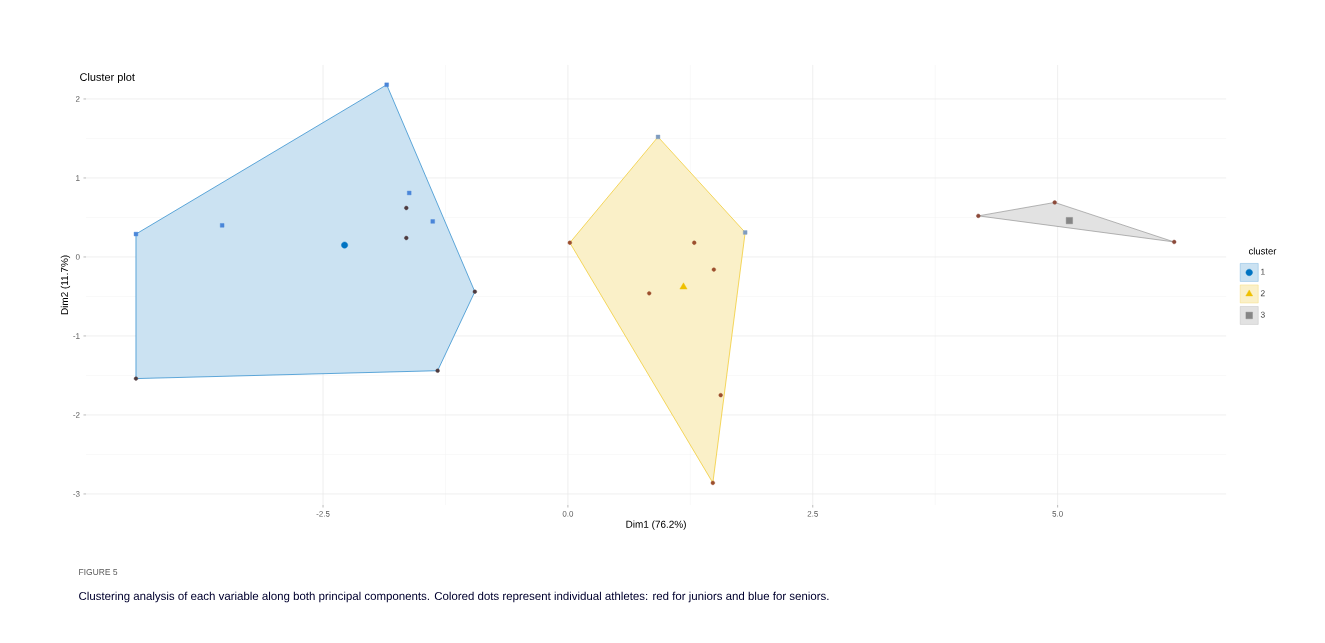 This screenshot has height=643, width=1325. I want to click on legend-label: 2, so click(1262, 293).